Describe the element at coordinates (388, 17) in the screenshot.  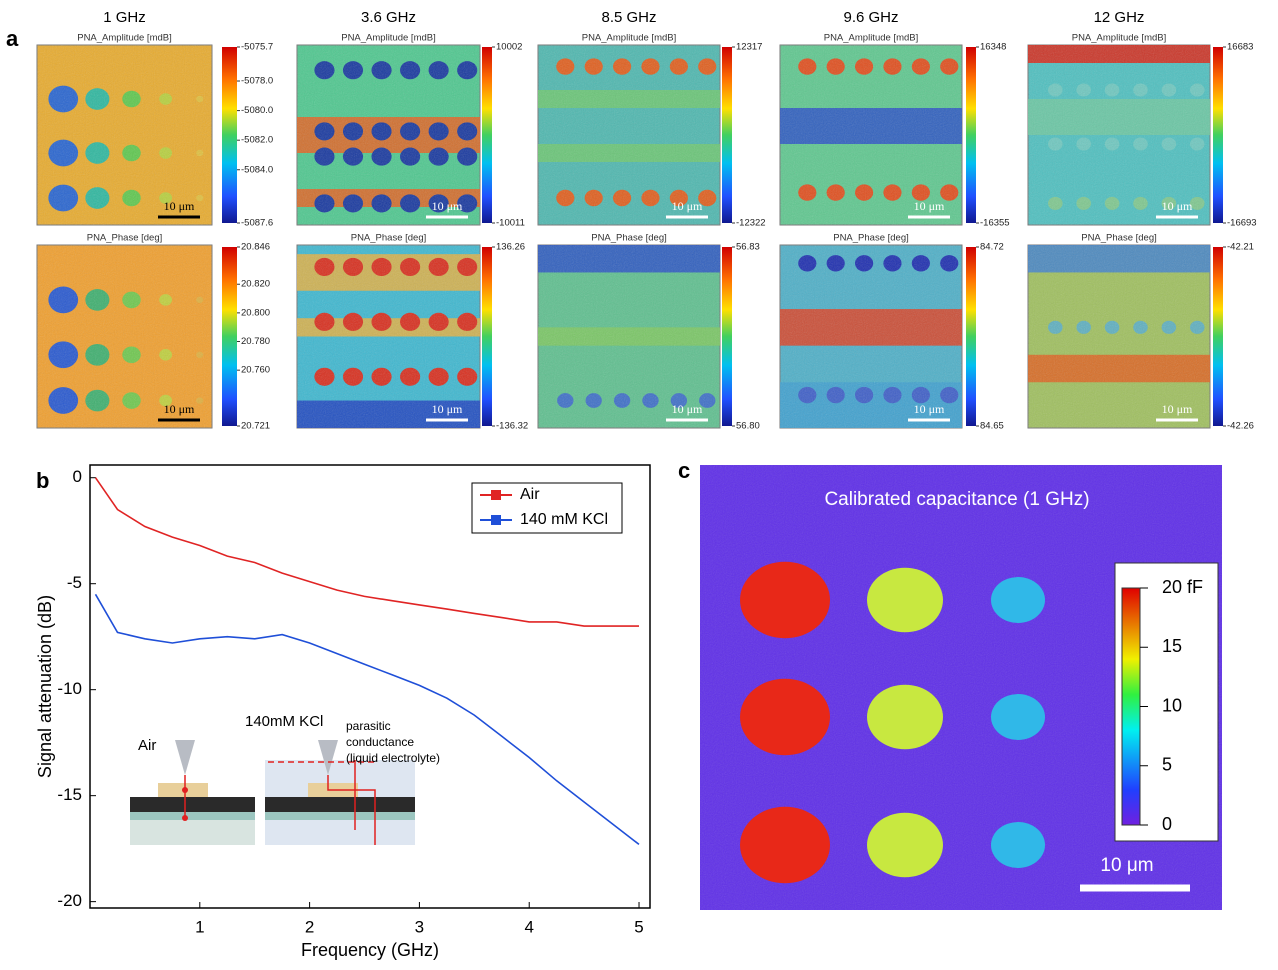
I see `frequency-label: 3.6 GHz` at that location.